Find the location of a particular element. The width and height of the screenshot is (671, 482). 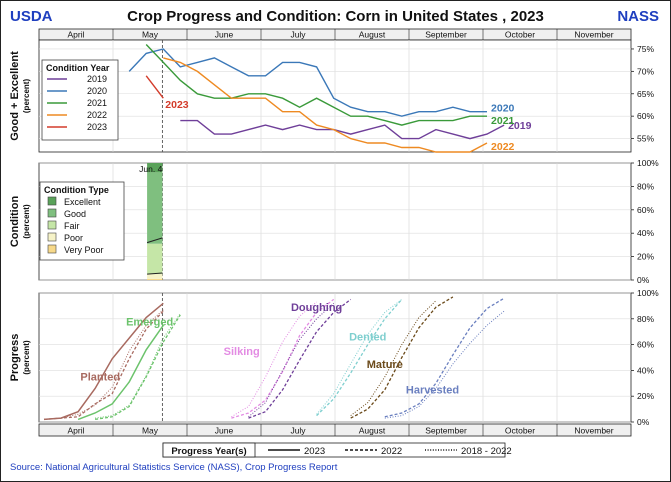

good-excellent-y-axis-title: Good + Excellent is located at coordinates (15, 96).